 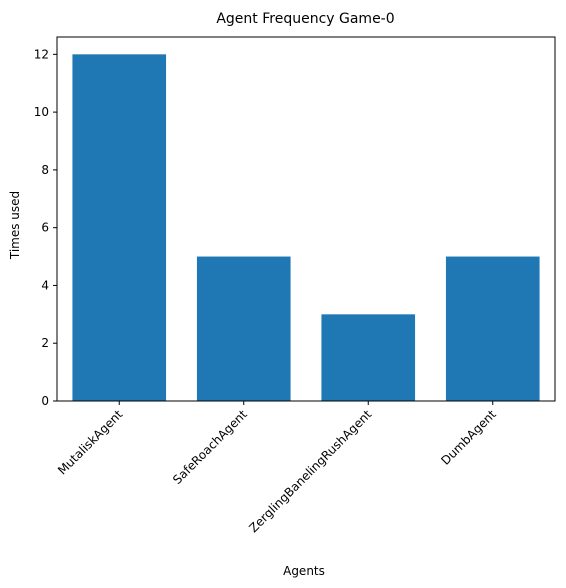 I want to click on bar-ZerglingBanelingRushAgent, so click(x=368, y=357).